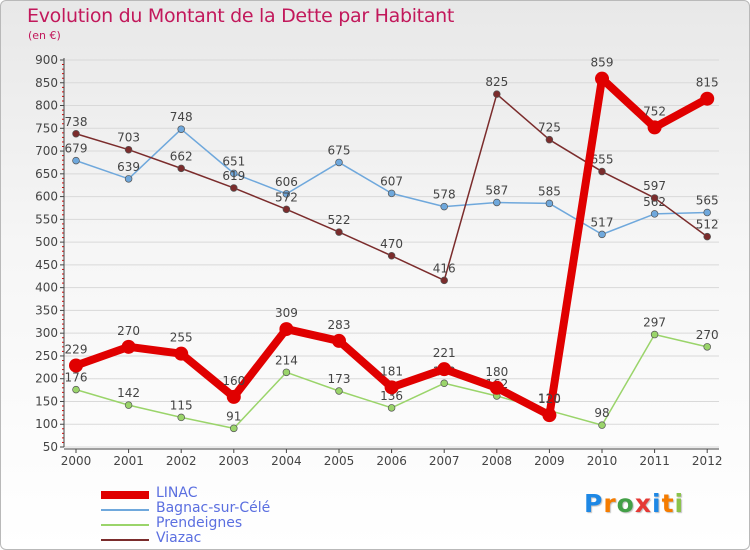 Image resolution: width=750 pixels, height=550 pixels. Describe the element at coordinates (707, 83) in the screenshot. I see `data-label: 815` at that location.